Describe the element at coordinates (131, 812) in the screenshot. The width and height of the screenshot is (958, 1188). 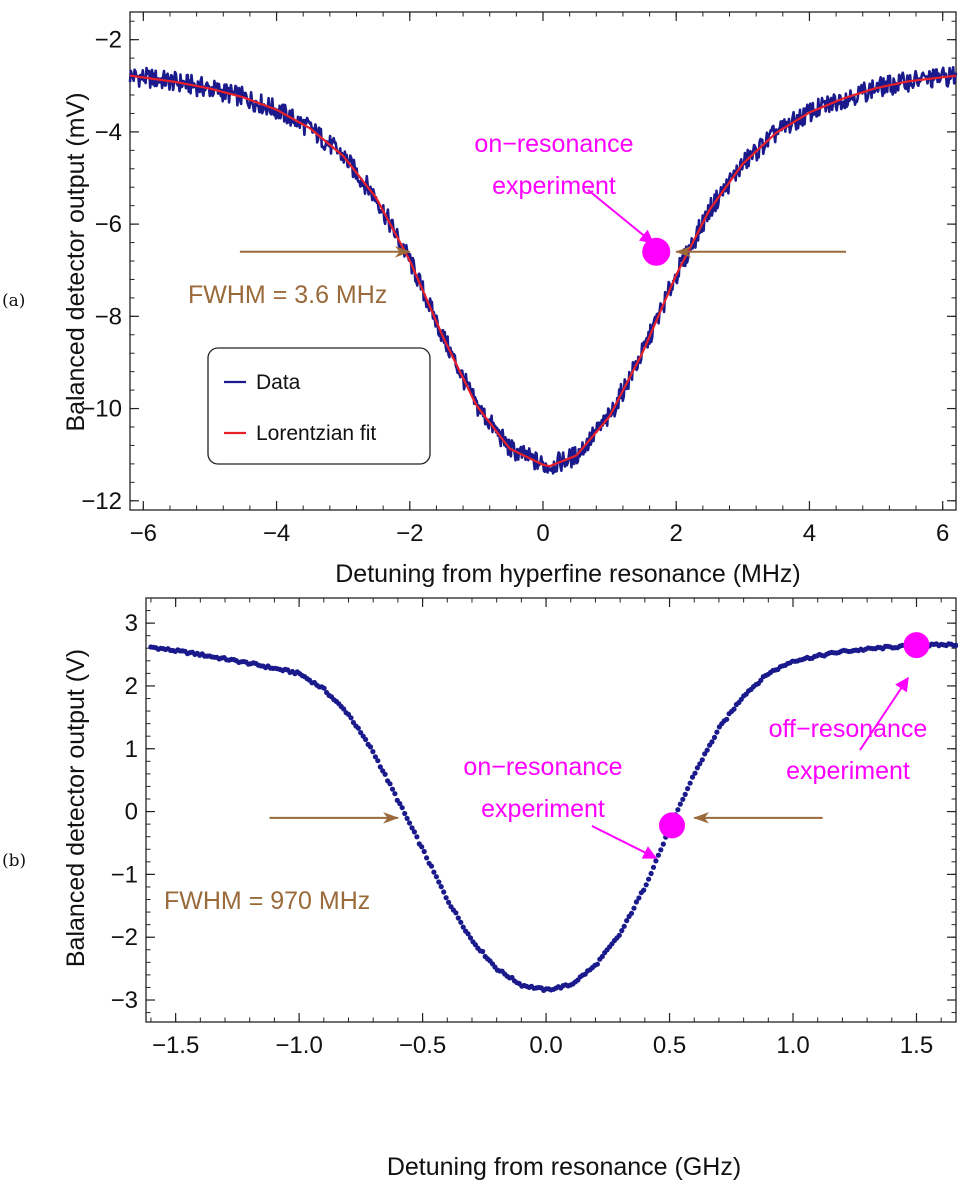
I see `y-tick-label: 0` at that location.